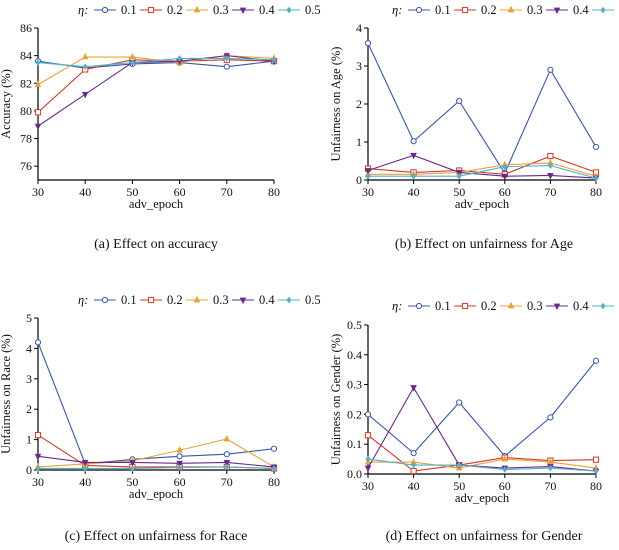  I want to click on y-tick-label: 82, so click(26, 83).